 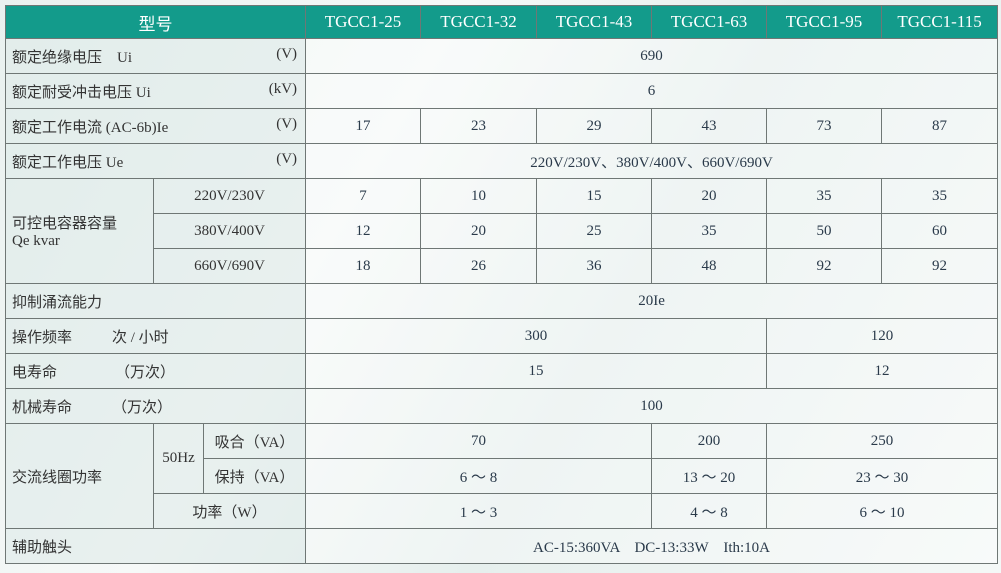 I want to click on cell: 6, so click(x=652, y=91).